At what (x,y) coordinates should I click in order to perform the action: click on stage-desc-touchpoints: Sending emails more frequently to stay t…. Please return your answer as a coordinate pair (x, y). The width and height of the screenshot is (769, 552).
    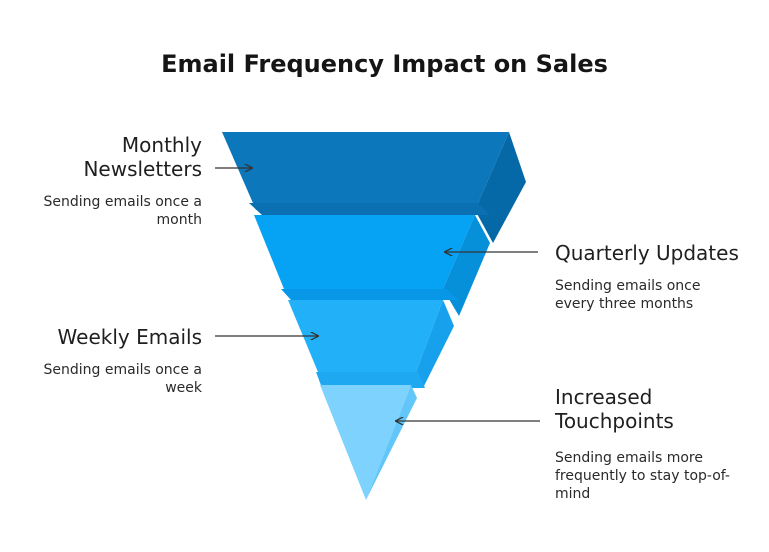
    Looking at the image, I should click on (642, 476).